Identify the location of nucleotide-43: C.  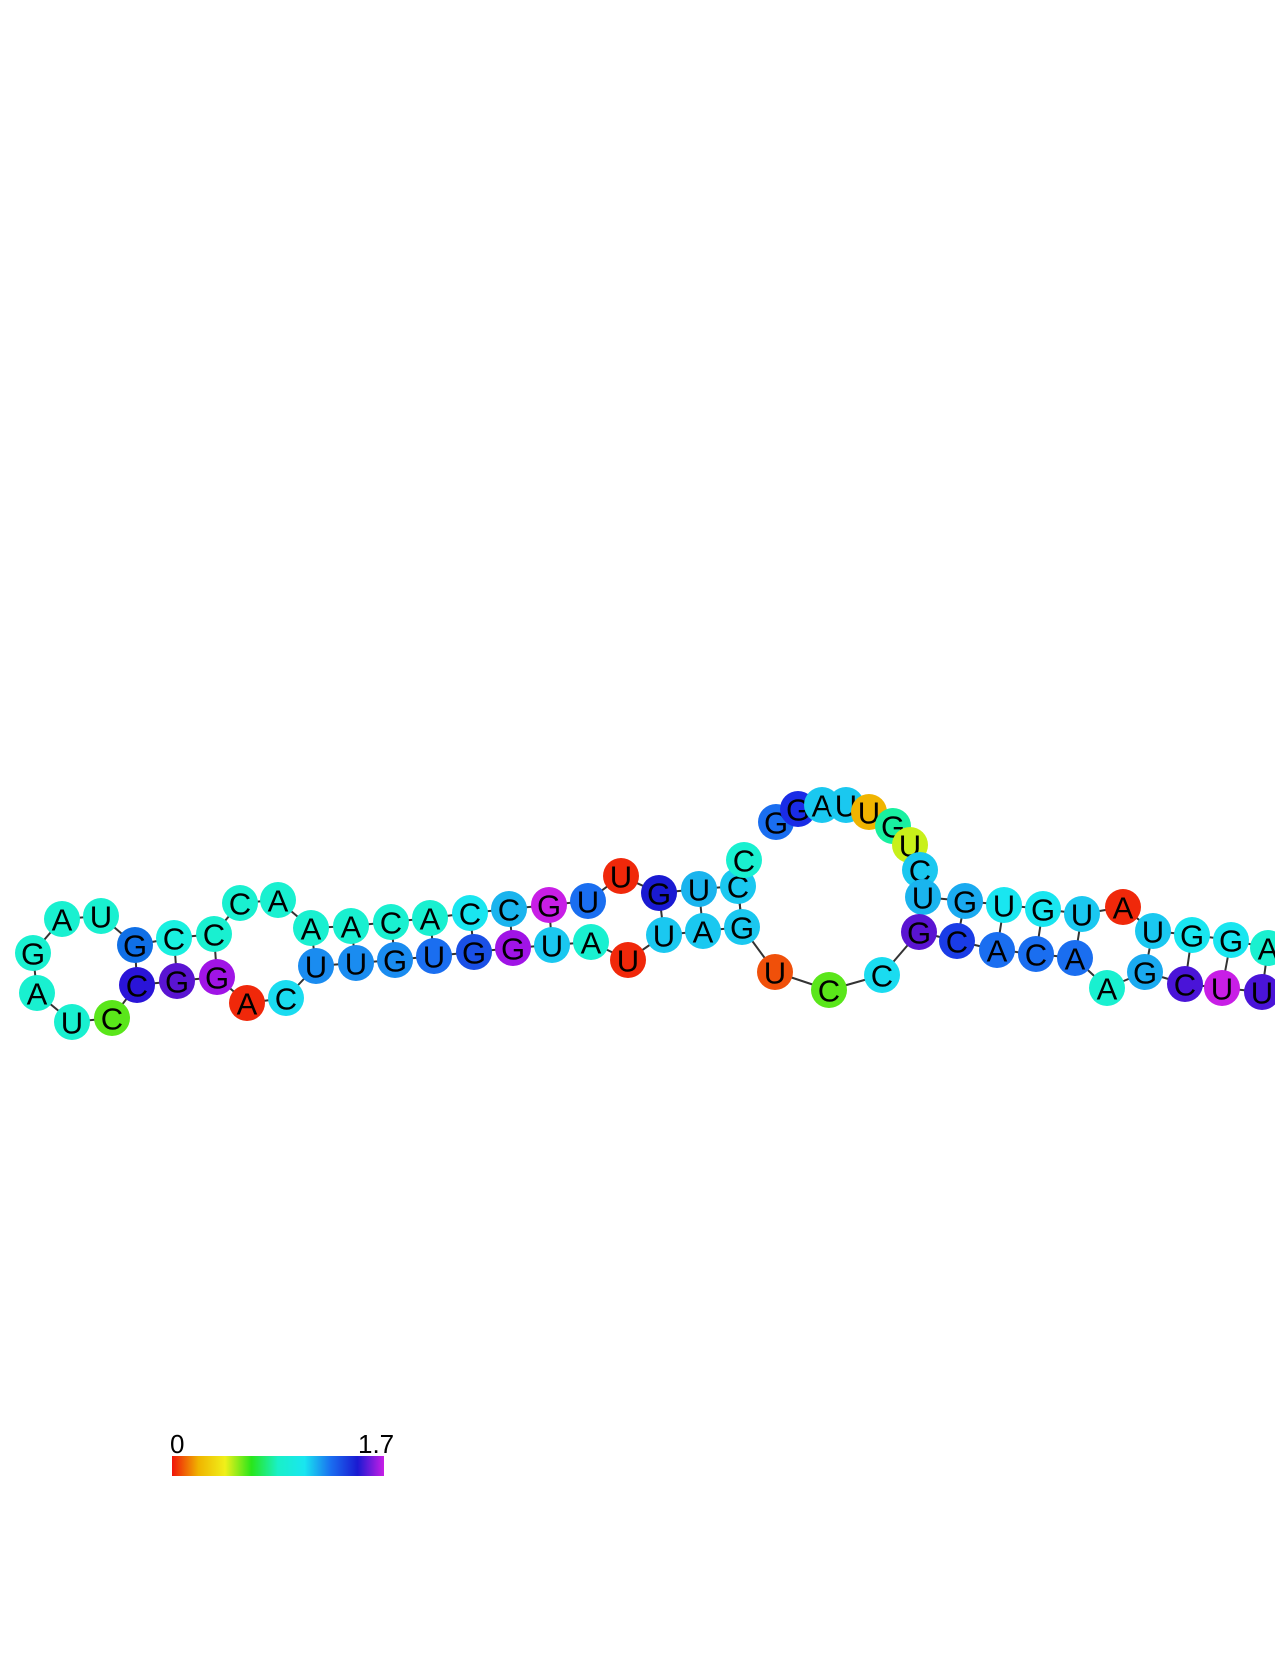
(1036, 954).